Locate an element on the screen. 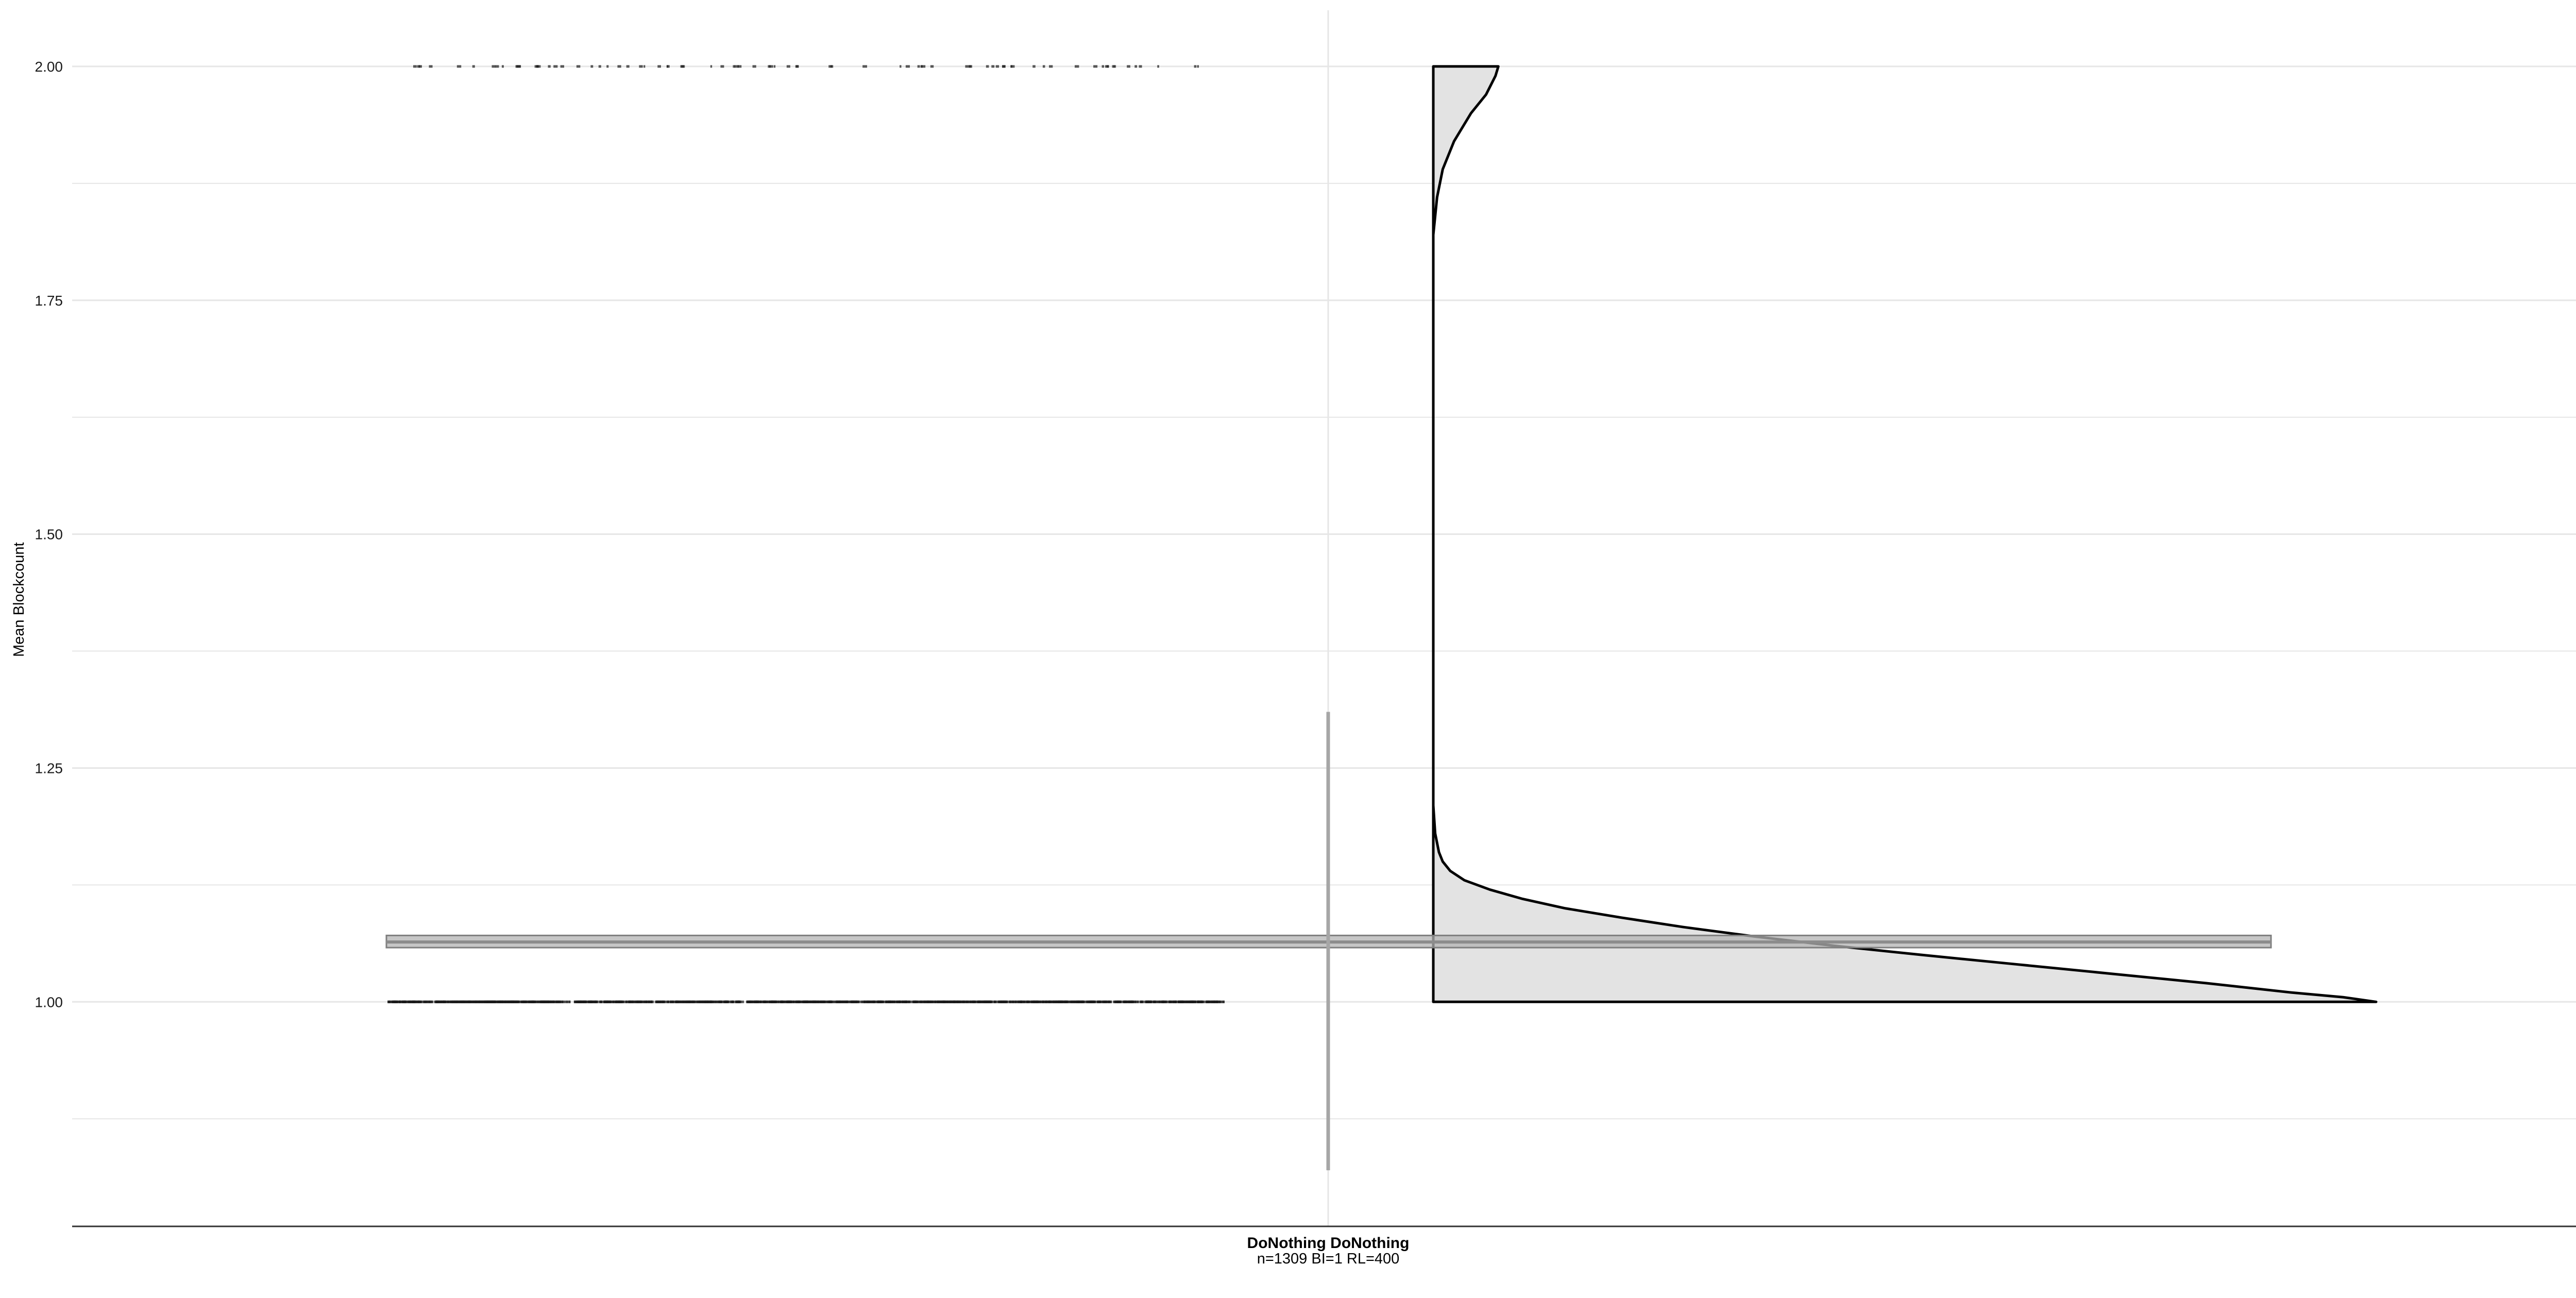  y-tick-label: 1.50 is located at coordinates (49, 535).